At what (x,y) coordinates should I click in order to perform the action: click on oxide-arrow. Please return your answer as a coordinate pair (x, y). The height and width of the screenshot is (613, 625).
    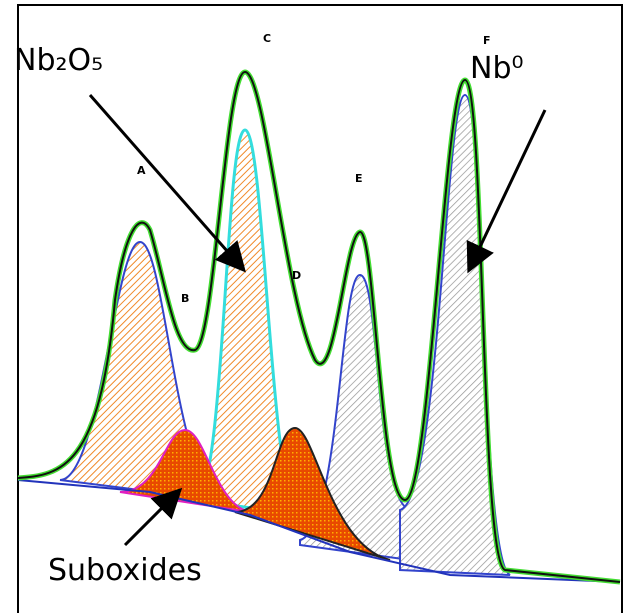
    Looking at the image, I should click on (167, 183).